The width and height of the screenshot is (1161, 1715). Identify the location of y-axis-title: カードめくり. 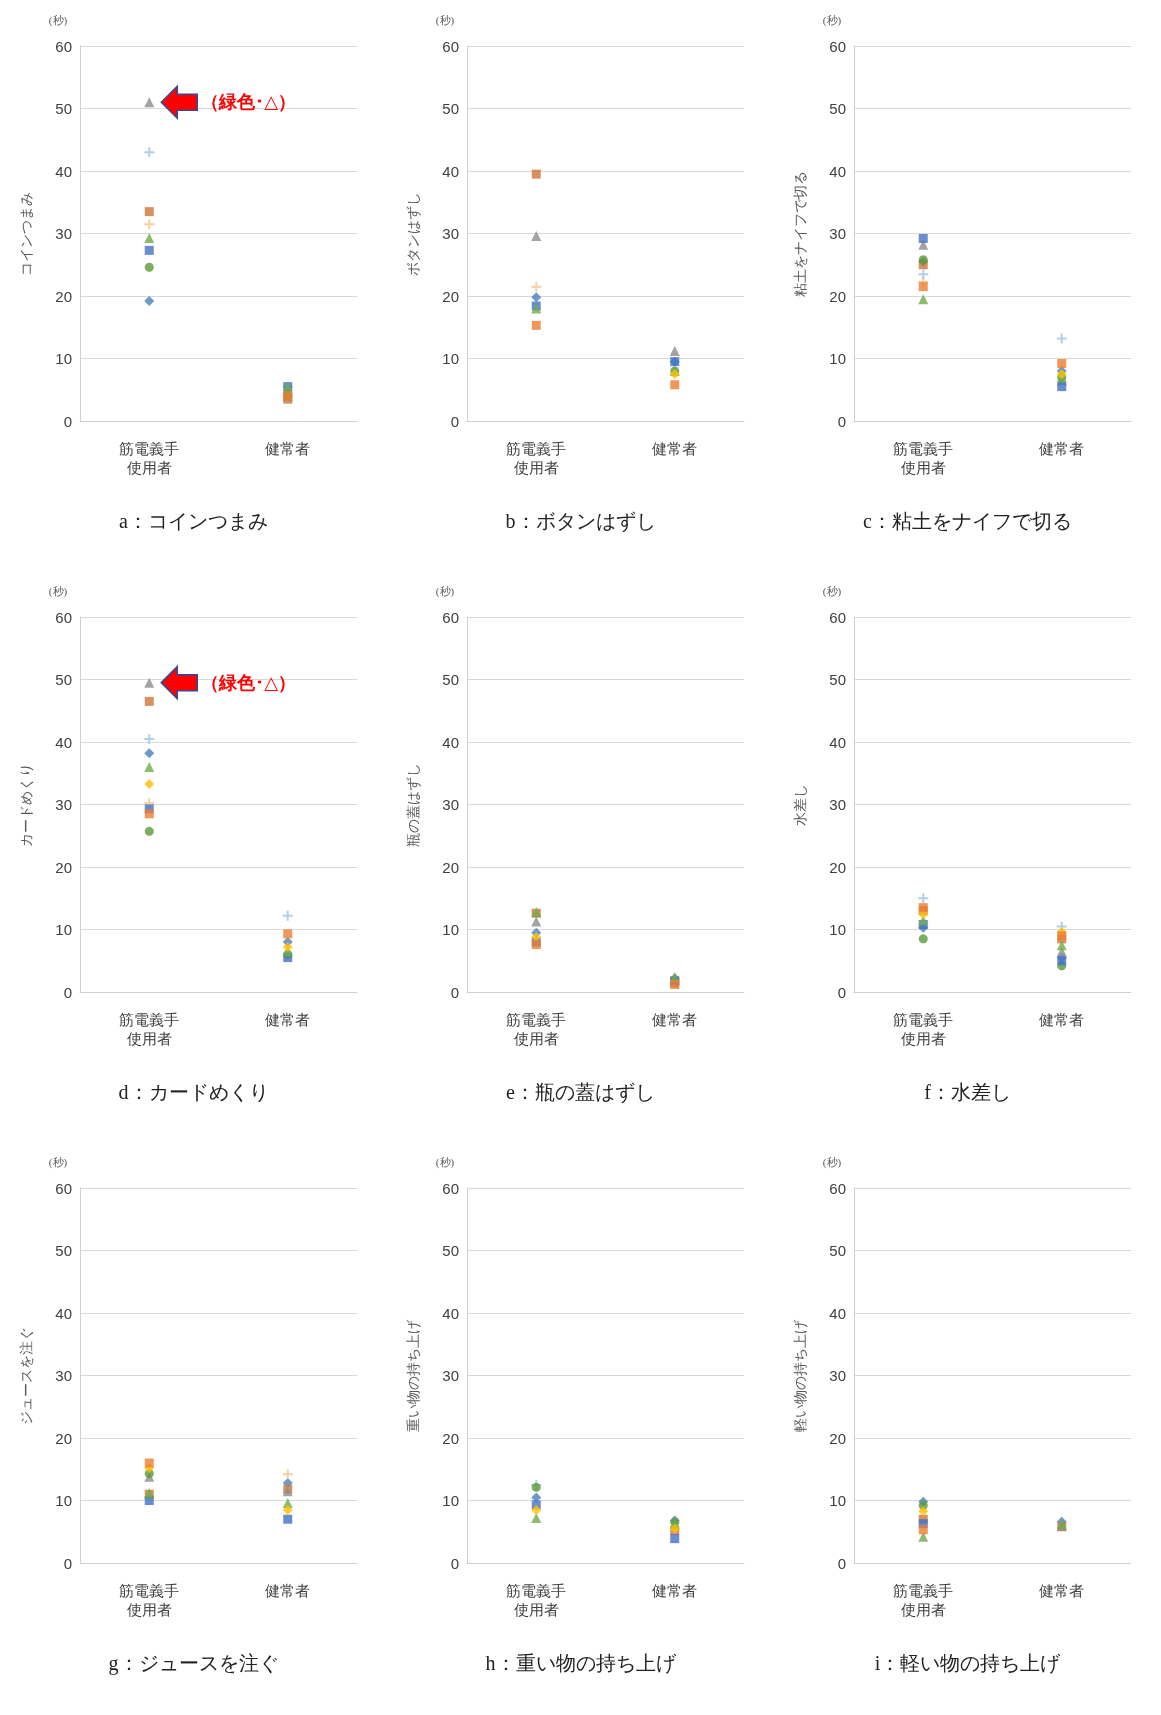
(26, 804).